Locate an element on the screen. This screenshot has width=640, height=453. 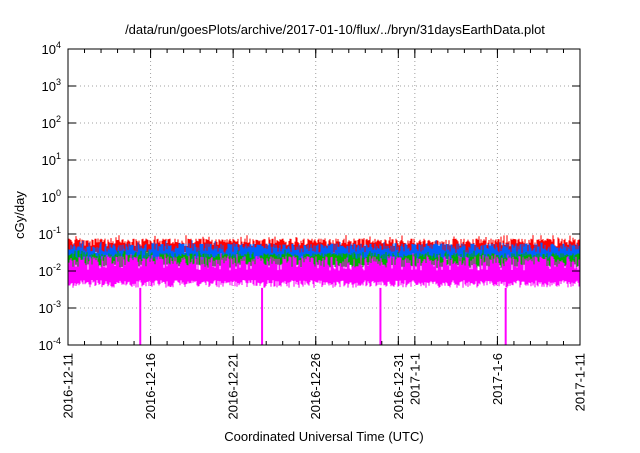
y-tick-label: 10² is located at coordinates (51, 122).